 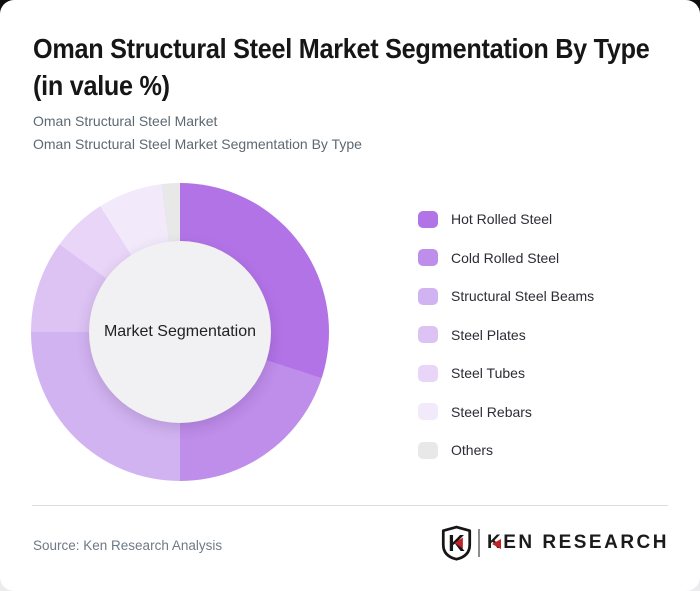 What do you see at coordinates (428, 258) in the screenshot?
I see `legend-swatch-cold-rolled-steel` at bounding box center [428, 258].